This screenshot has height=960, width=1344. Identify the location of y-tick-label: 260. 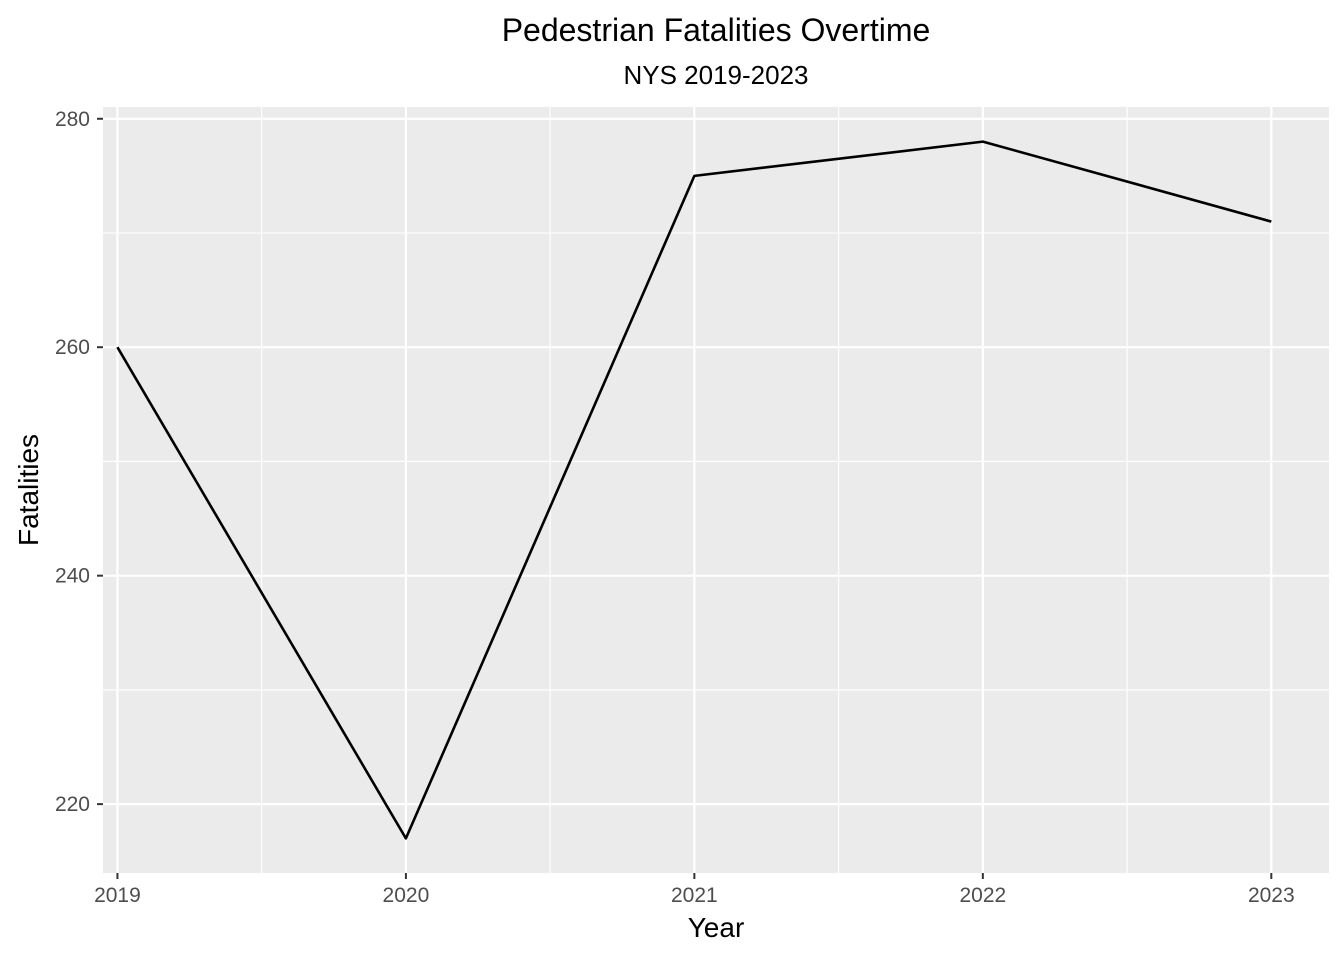
(72, 347).